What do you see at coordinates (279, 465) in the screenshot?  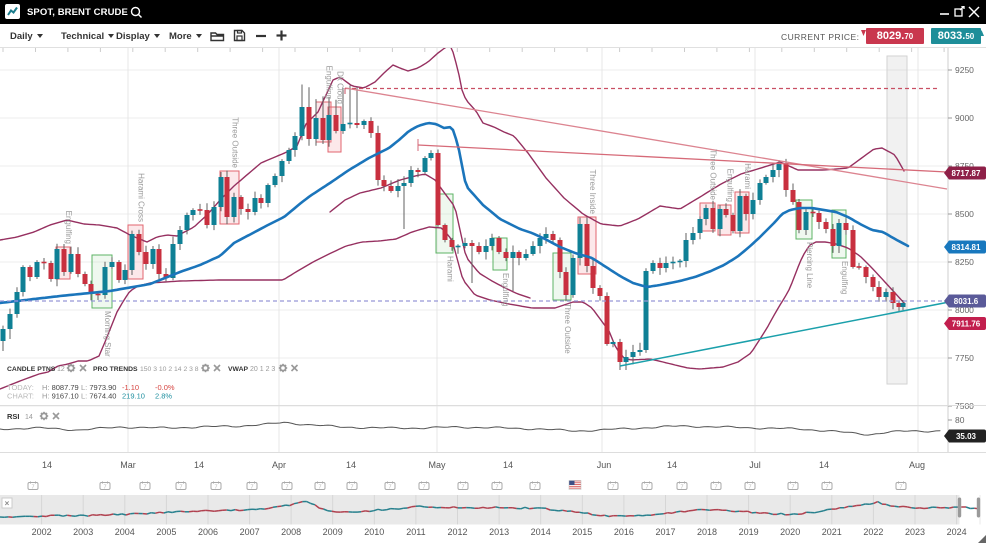 I see `svg-text: Apr` at bounding box center [279, 465].